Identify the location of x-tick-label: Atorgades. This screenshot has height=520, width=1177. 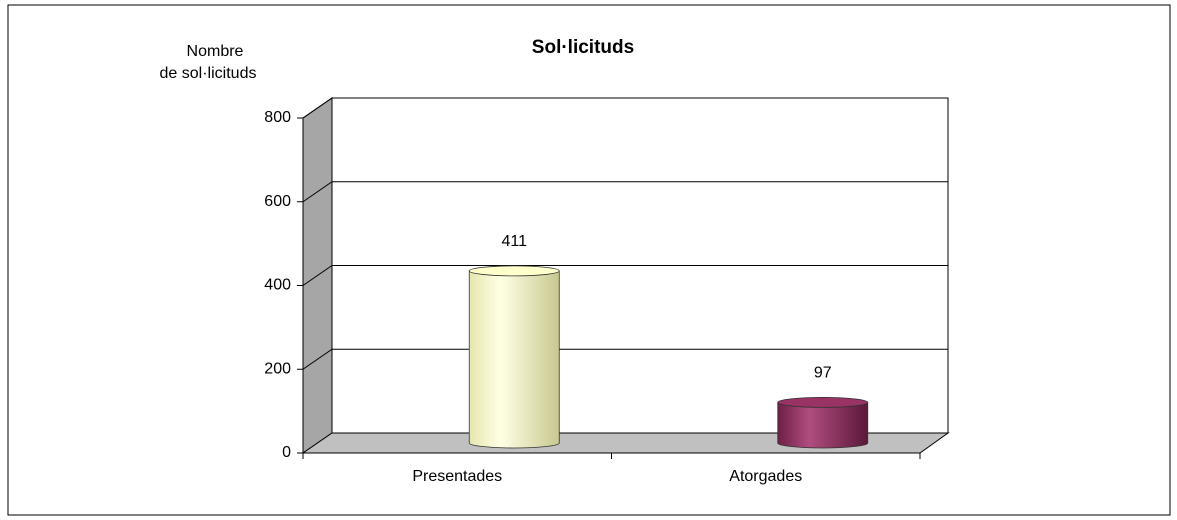
(765, 476).